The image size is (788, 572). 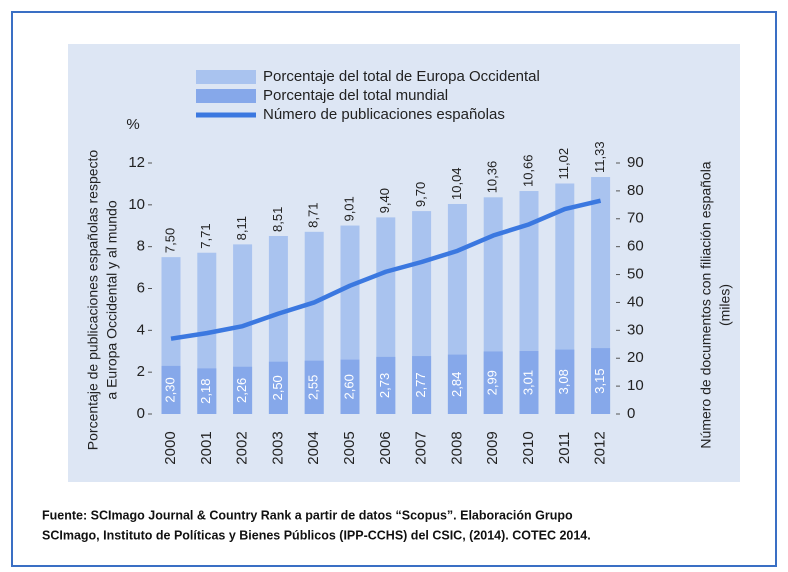 I want to click on data-label: 9,70, so click(x=420, y=194).